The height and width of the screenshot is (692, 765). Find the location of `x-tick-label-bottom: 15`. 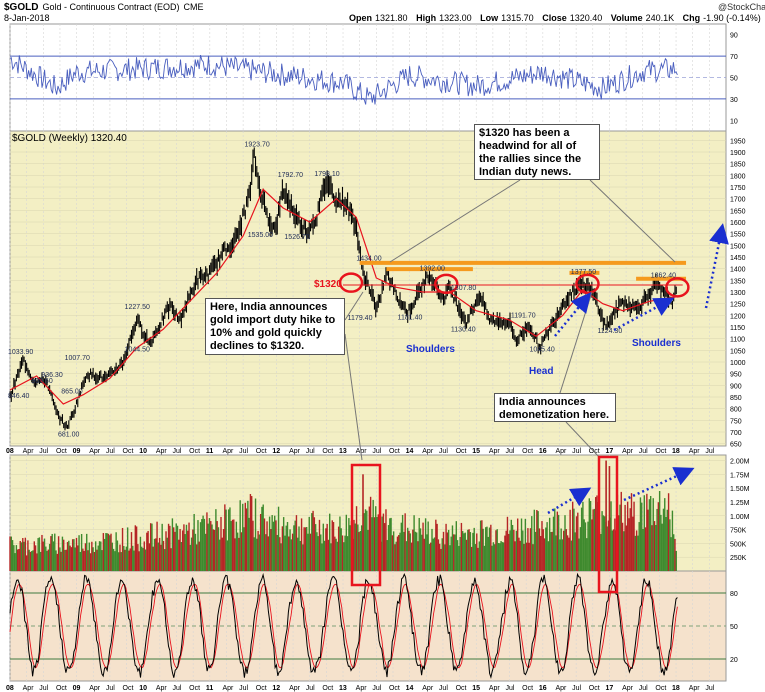

x-tick-label-bottom: 15 is located at coordinates (476, 688).